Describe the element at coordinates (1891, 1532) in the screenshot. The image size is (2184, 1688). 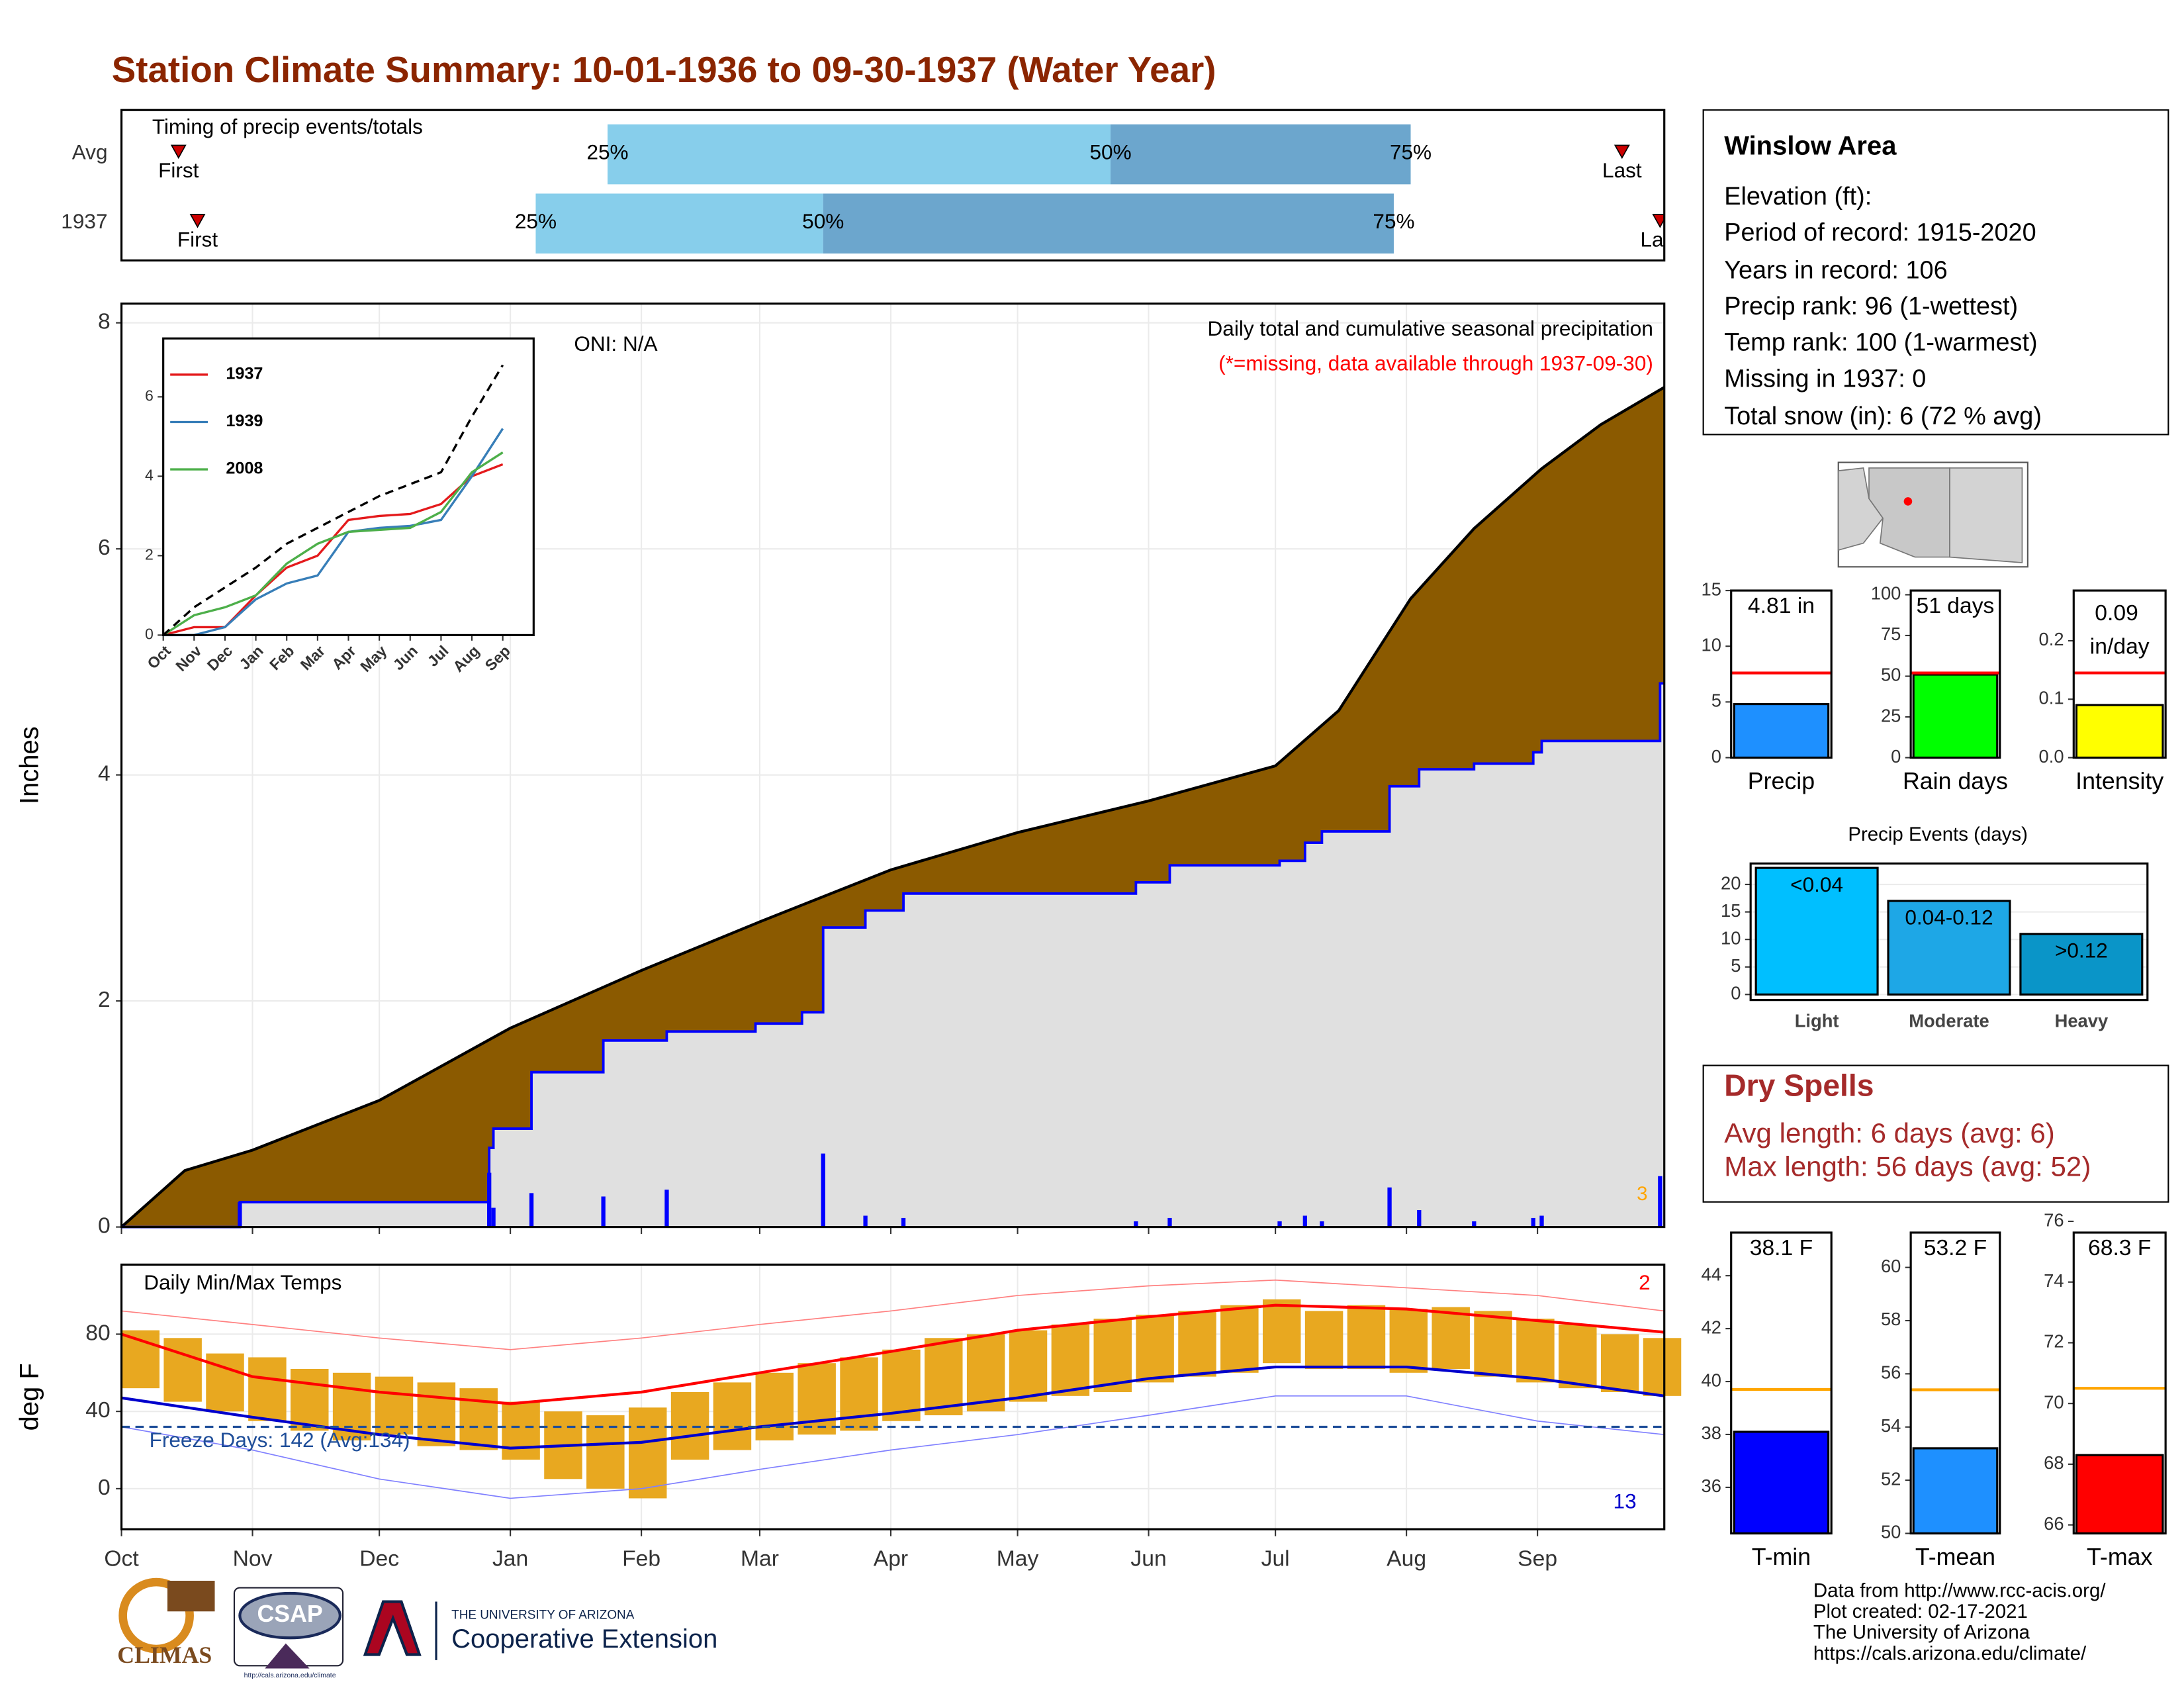
I see `y-tick-label: 50` at that location.